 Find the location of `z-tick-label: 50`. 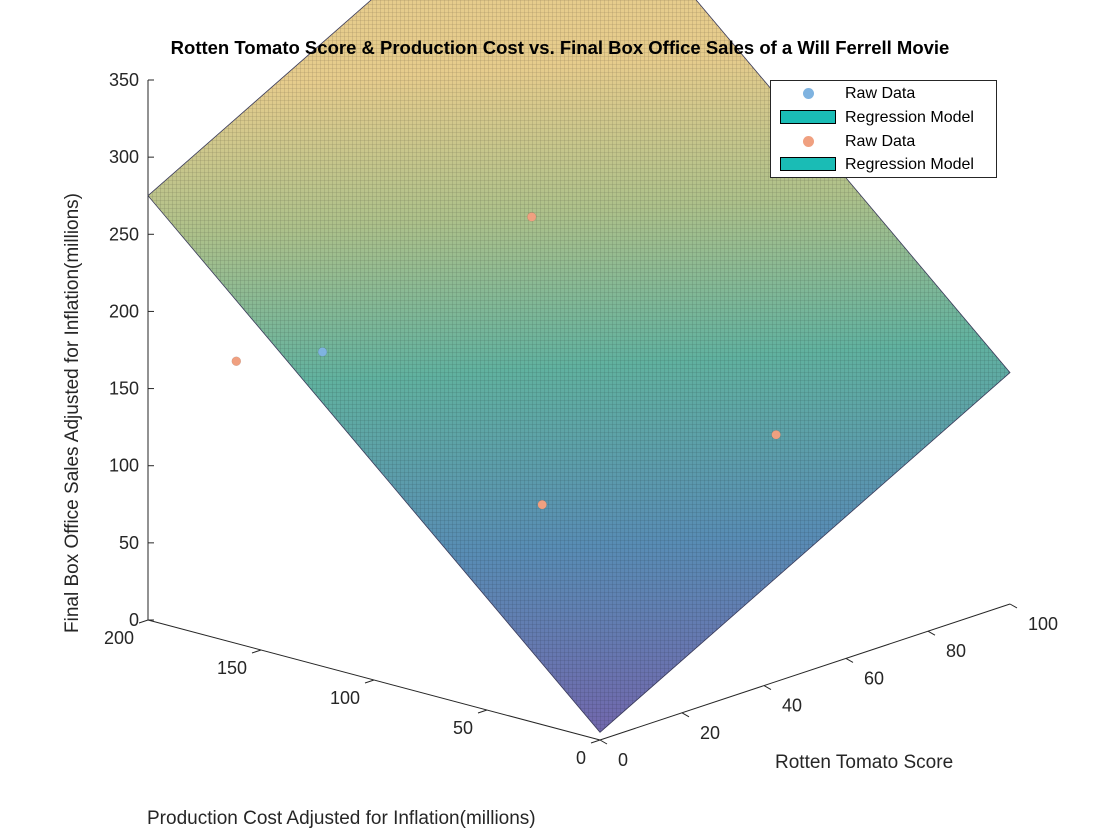

z-tick-label: 50 is located at coordinates (129, 543).